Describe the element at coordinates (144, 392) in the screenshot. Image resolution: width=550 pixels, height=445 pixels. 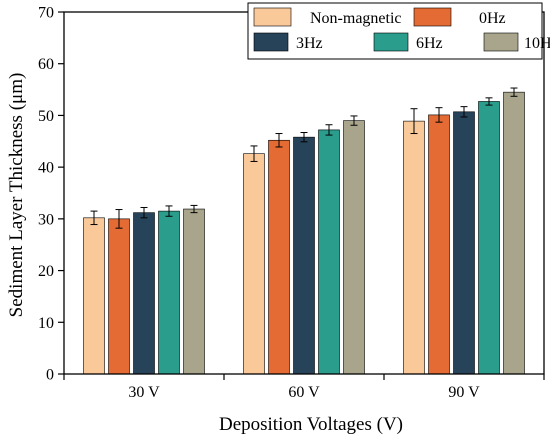
I see `x-tick-label: 30 V` at that location.